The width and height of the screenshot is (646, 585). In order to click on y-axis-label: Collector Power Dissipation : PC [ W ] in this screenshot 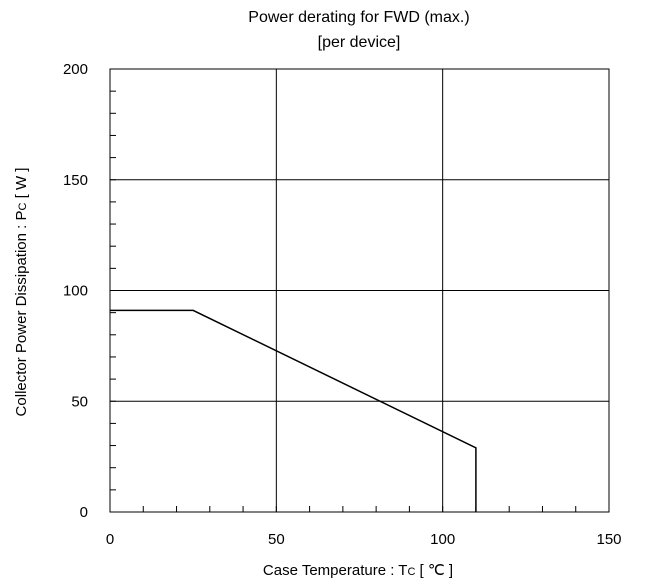, I will do `click(21, 292)`.